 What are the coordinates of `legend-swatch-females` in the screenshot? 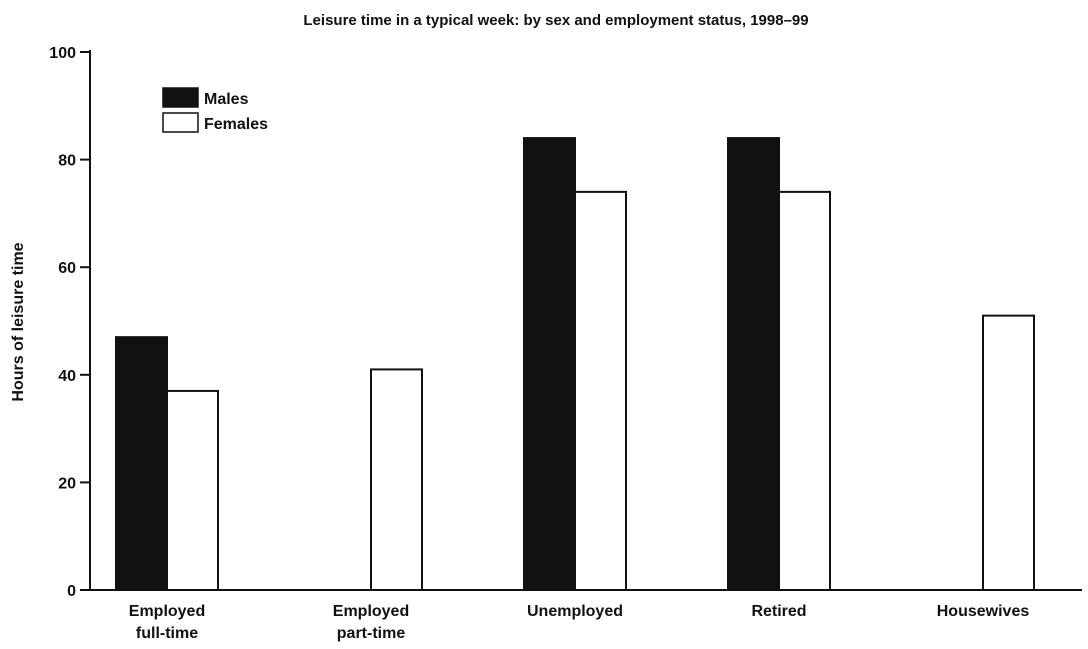 It's located at (180, 122).